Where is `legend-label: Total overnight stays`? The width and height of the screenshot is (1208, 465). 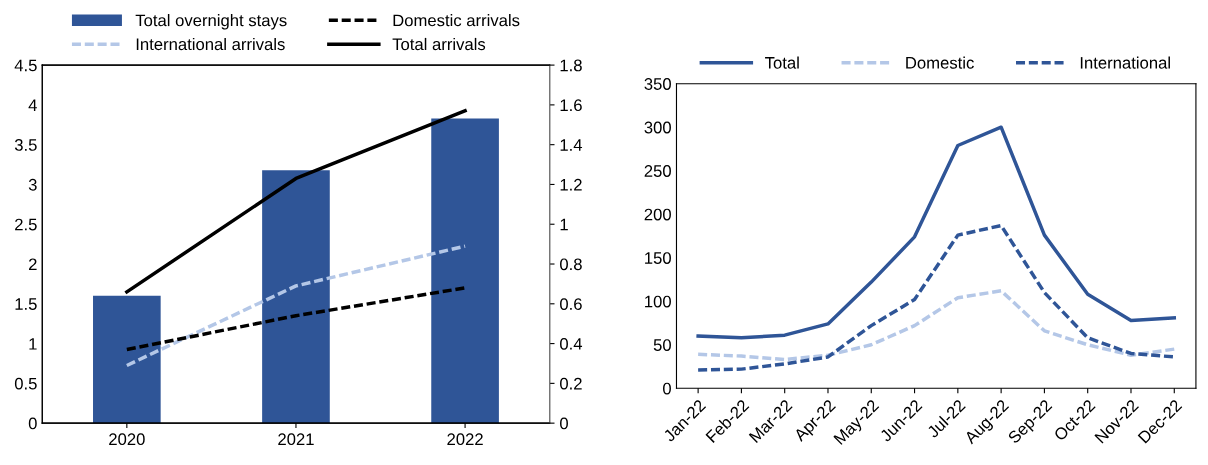 legend-label: Total overnight stays is located at coordinates (211, 22).